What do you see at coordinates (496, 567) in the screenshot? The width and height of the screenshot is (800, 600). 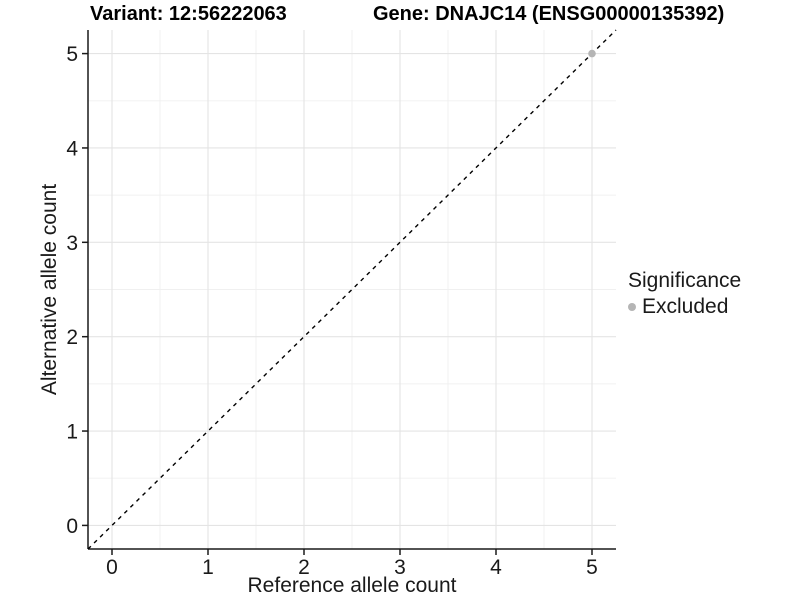 I see `x-tick-label: 4` at bounding box center [496, 567].